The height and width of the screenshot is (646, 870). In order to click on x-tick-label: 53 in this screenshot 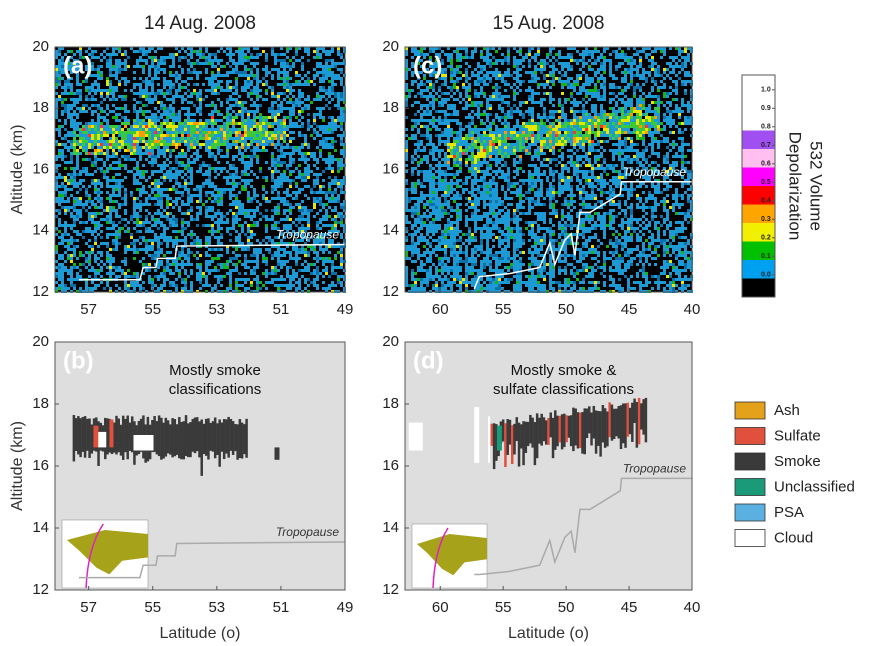, I will do `click(216, 309)`.